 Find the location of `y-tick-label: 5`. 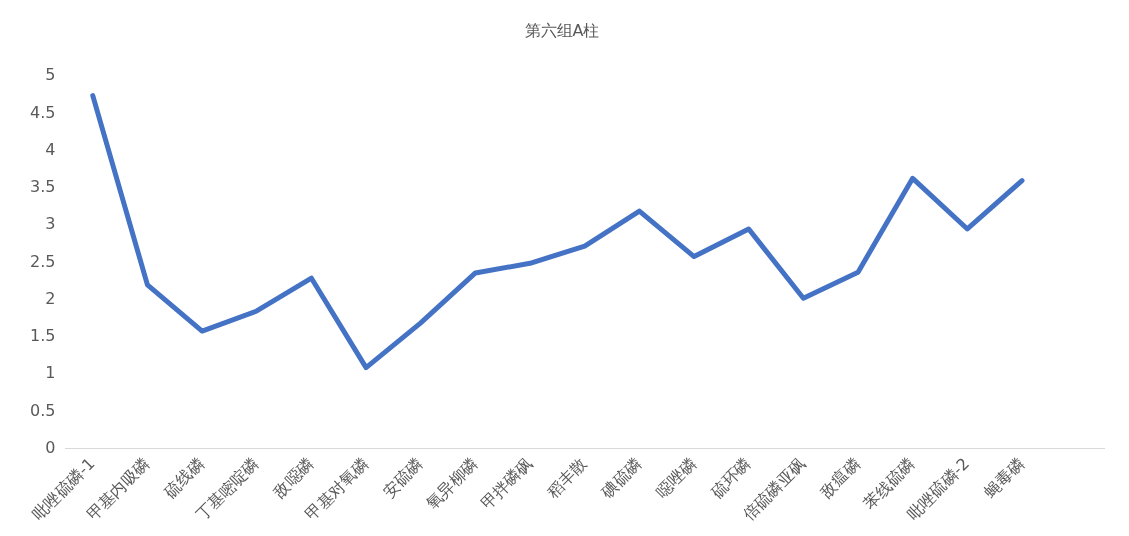

y-tick-label: 5 is located at coordinates (50, 75).